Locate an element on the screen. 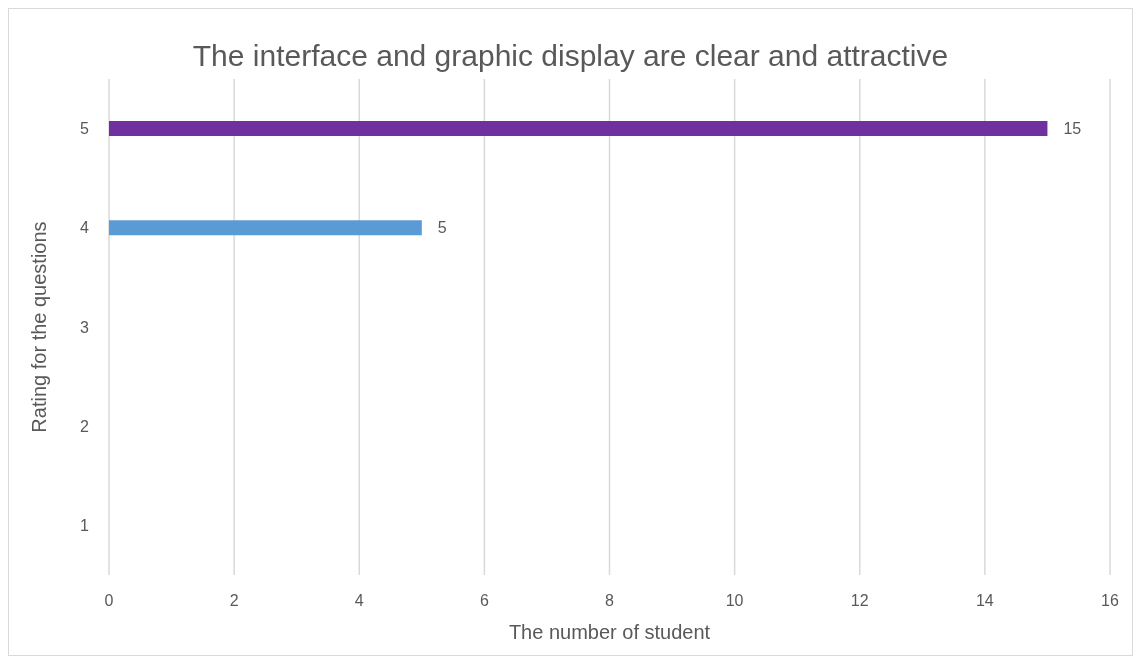 This screenshot has width=1141, height=664. data-label: 5 is located at coordinates (442, 228).